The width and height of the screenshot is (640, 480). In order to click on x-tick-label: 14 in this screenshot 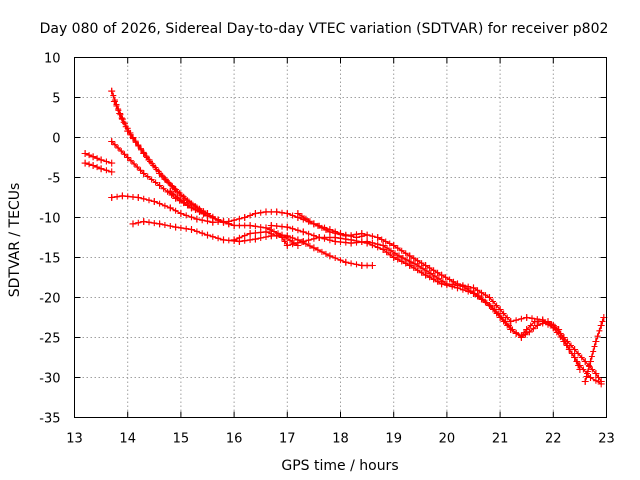, I will do `click(127, 439)`.